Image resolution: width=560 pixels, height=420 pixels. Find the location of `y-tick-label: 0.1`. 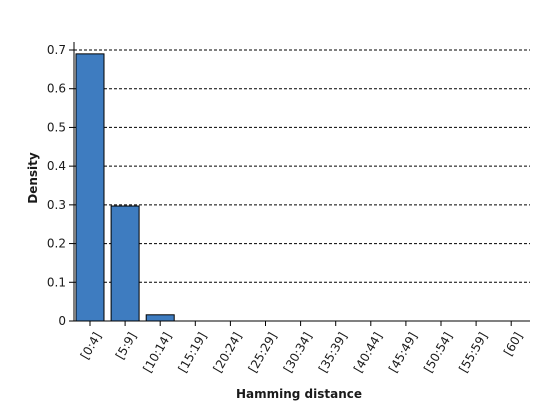

y-tick-label: 0.1 is located at coordinates (56, 282).